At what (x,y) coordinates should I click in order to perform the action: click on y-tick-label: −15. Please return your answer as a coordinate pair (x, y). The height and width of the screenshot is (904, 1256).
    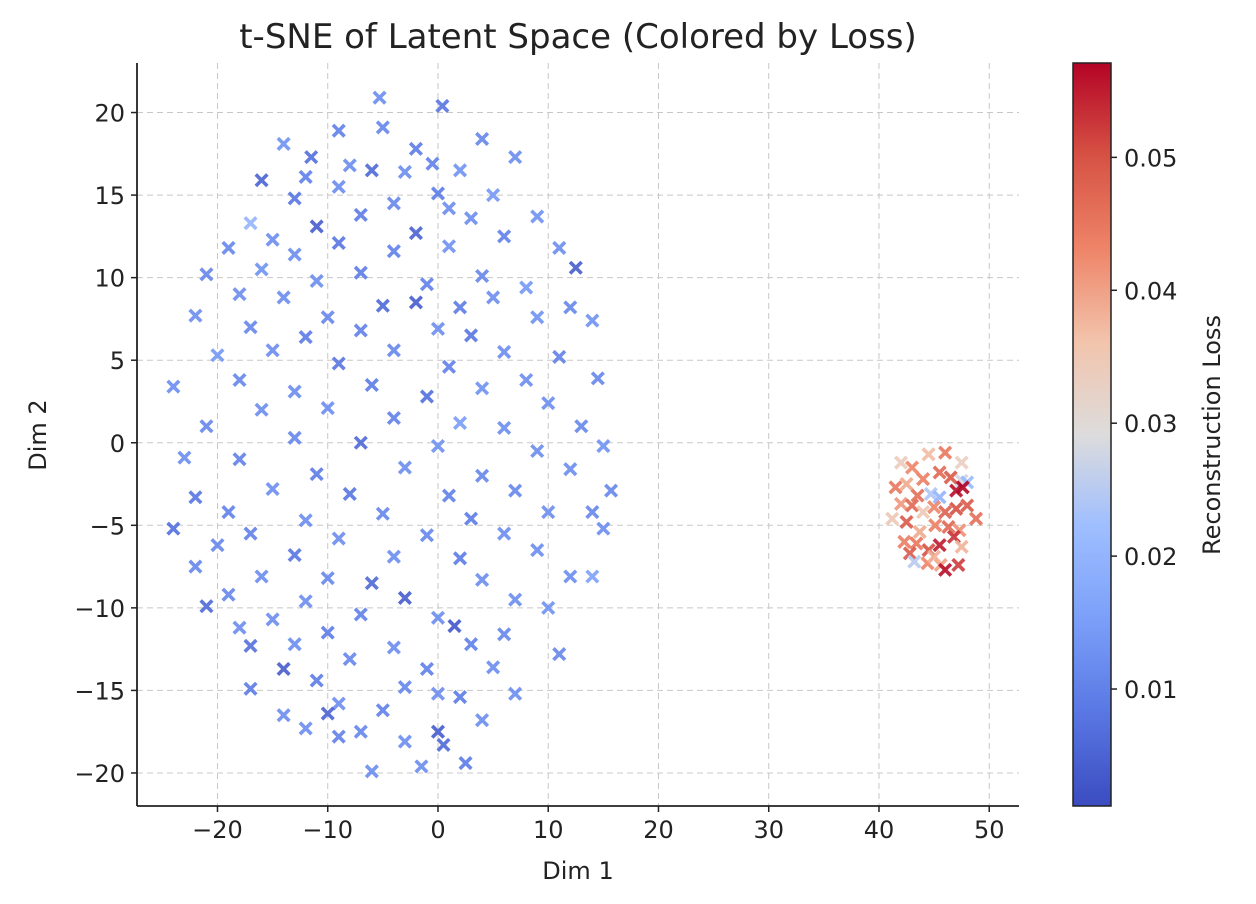
    Looking at the image, I should click on (99, 691).